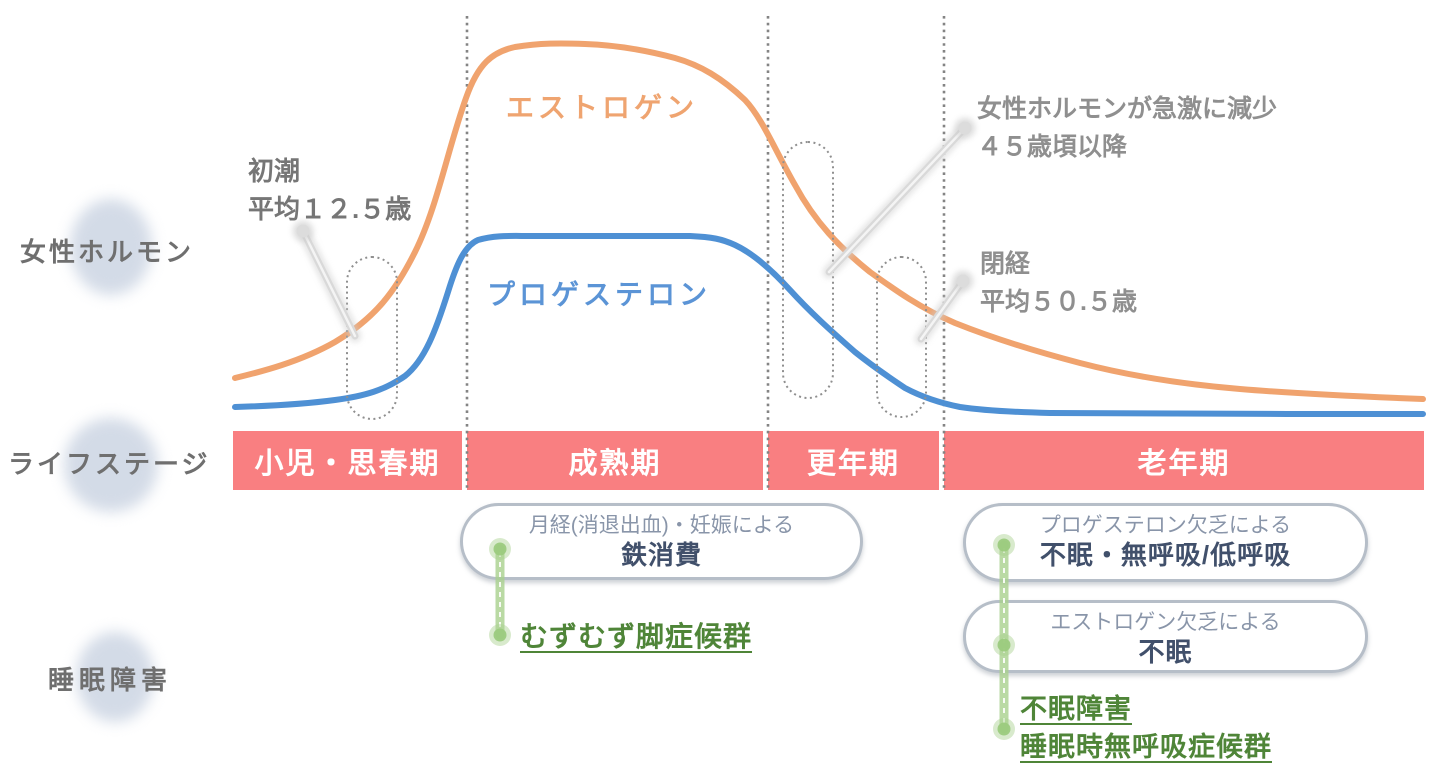 Image resolution: width=1446 pixels, height=784 pixels. What do you see at coordinates (274, 171) in the screenshot?
I see `annotation-menarche-line1: 初潮` at bounding box center [274, 171].